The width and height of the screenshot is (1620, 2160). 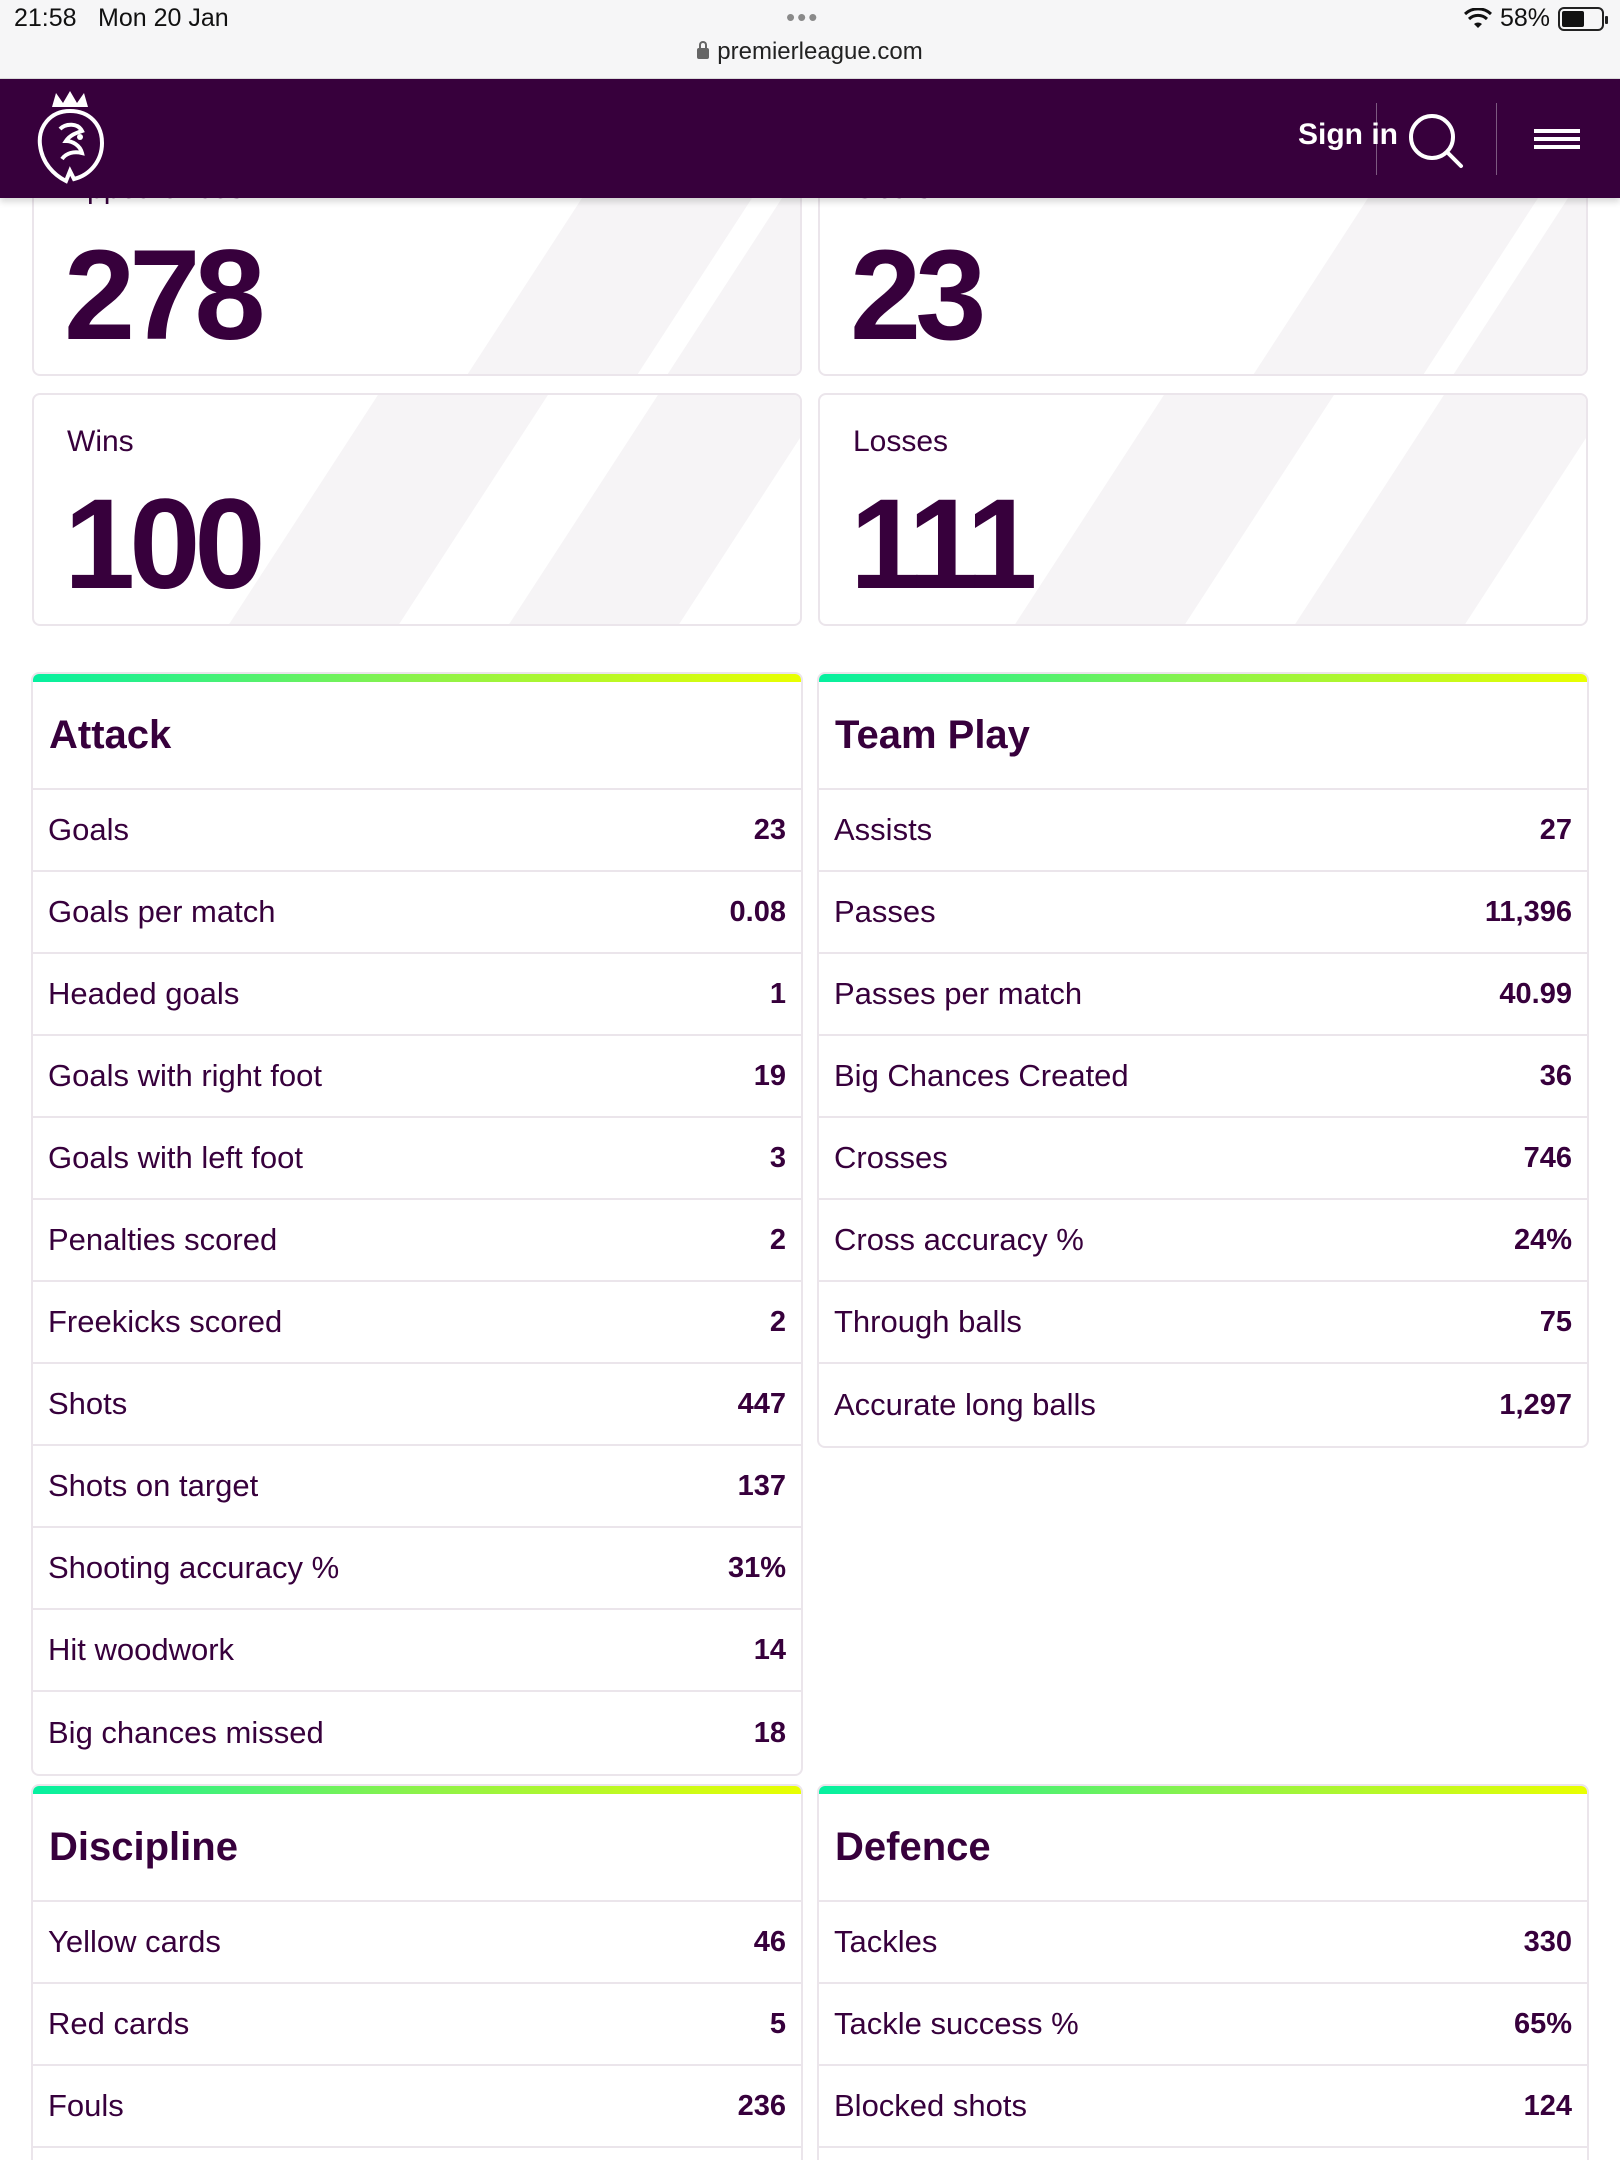 I want to click on stat-value: 5, so click(x=777, y=2023).